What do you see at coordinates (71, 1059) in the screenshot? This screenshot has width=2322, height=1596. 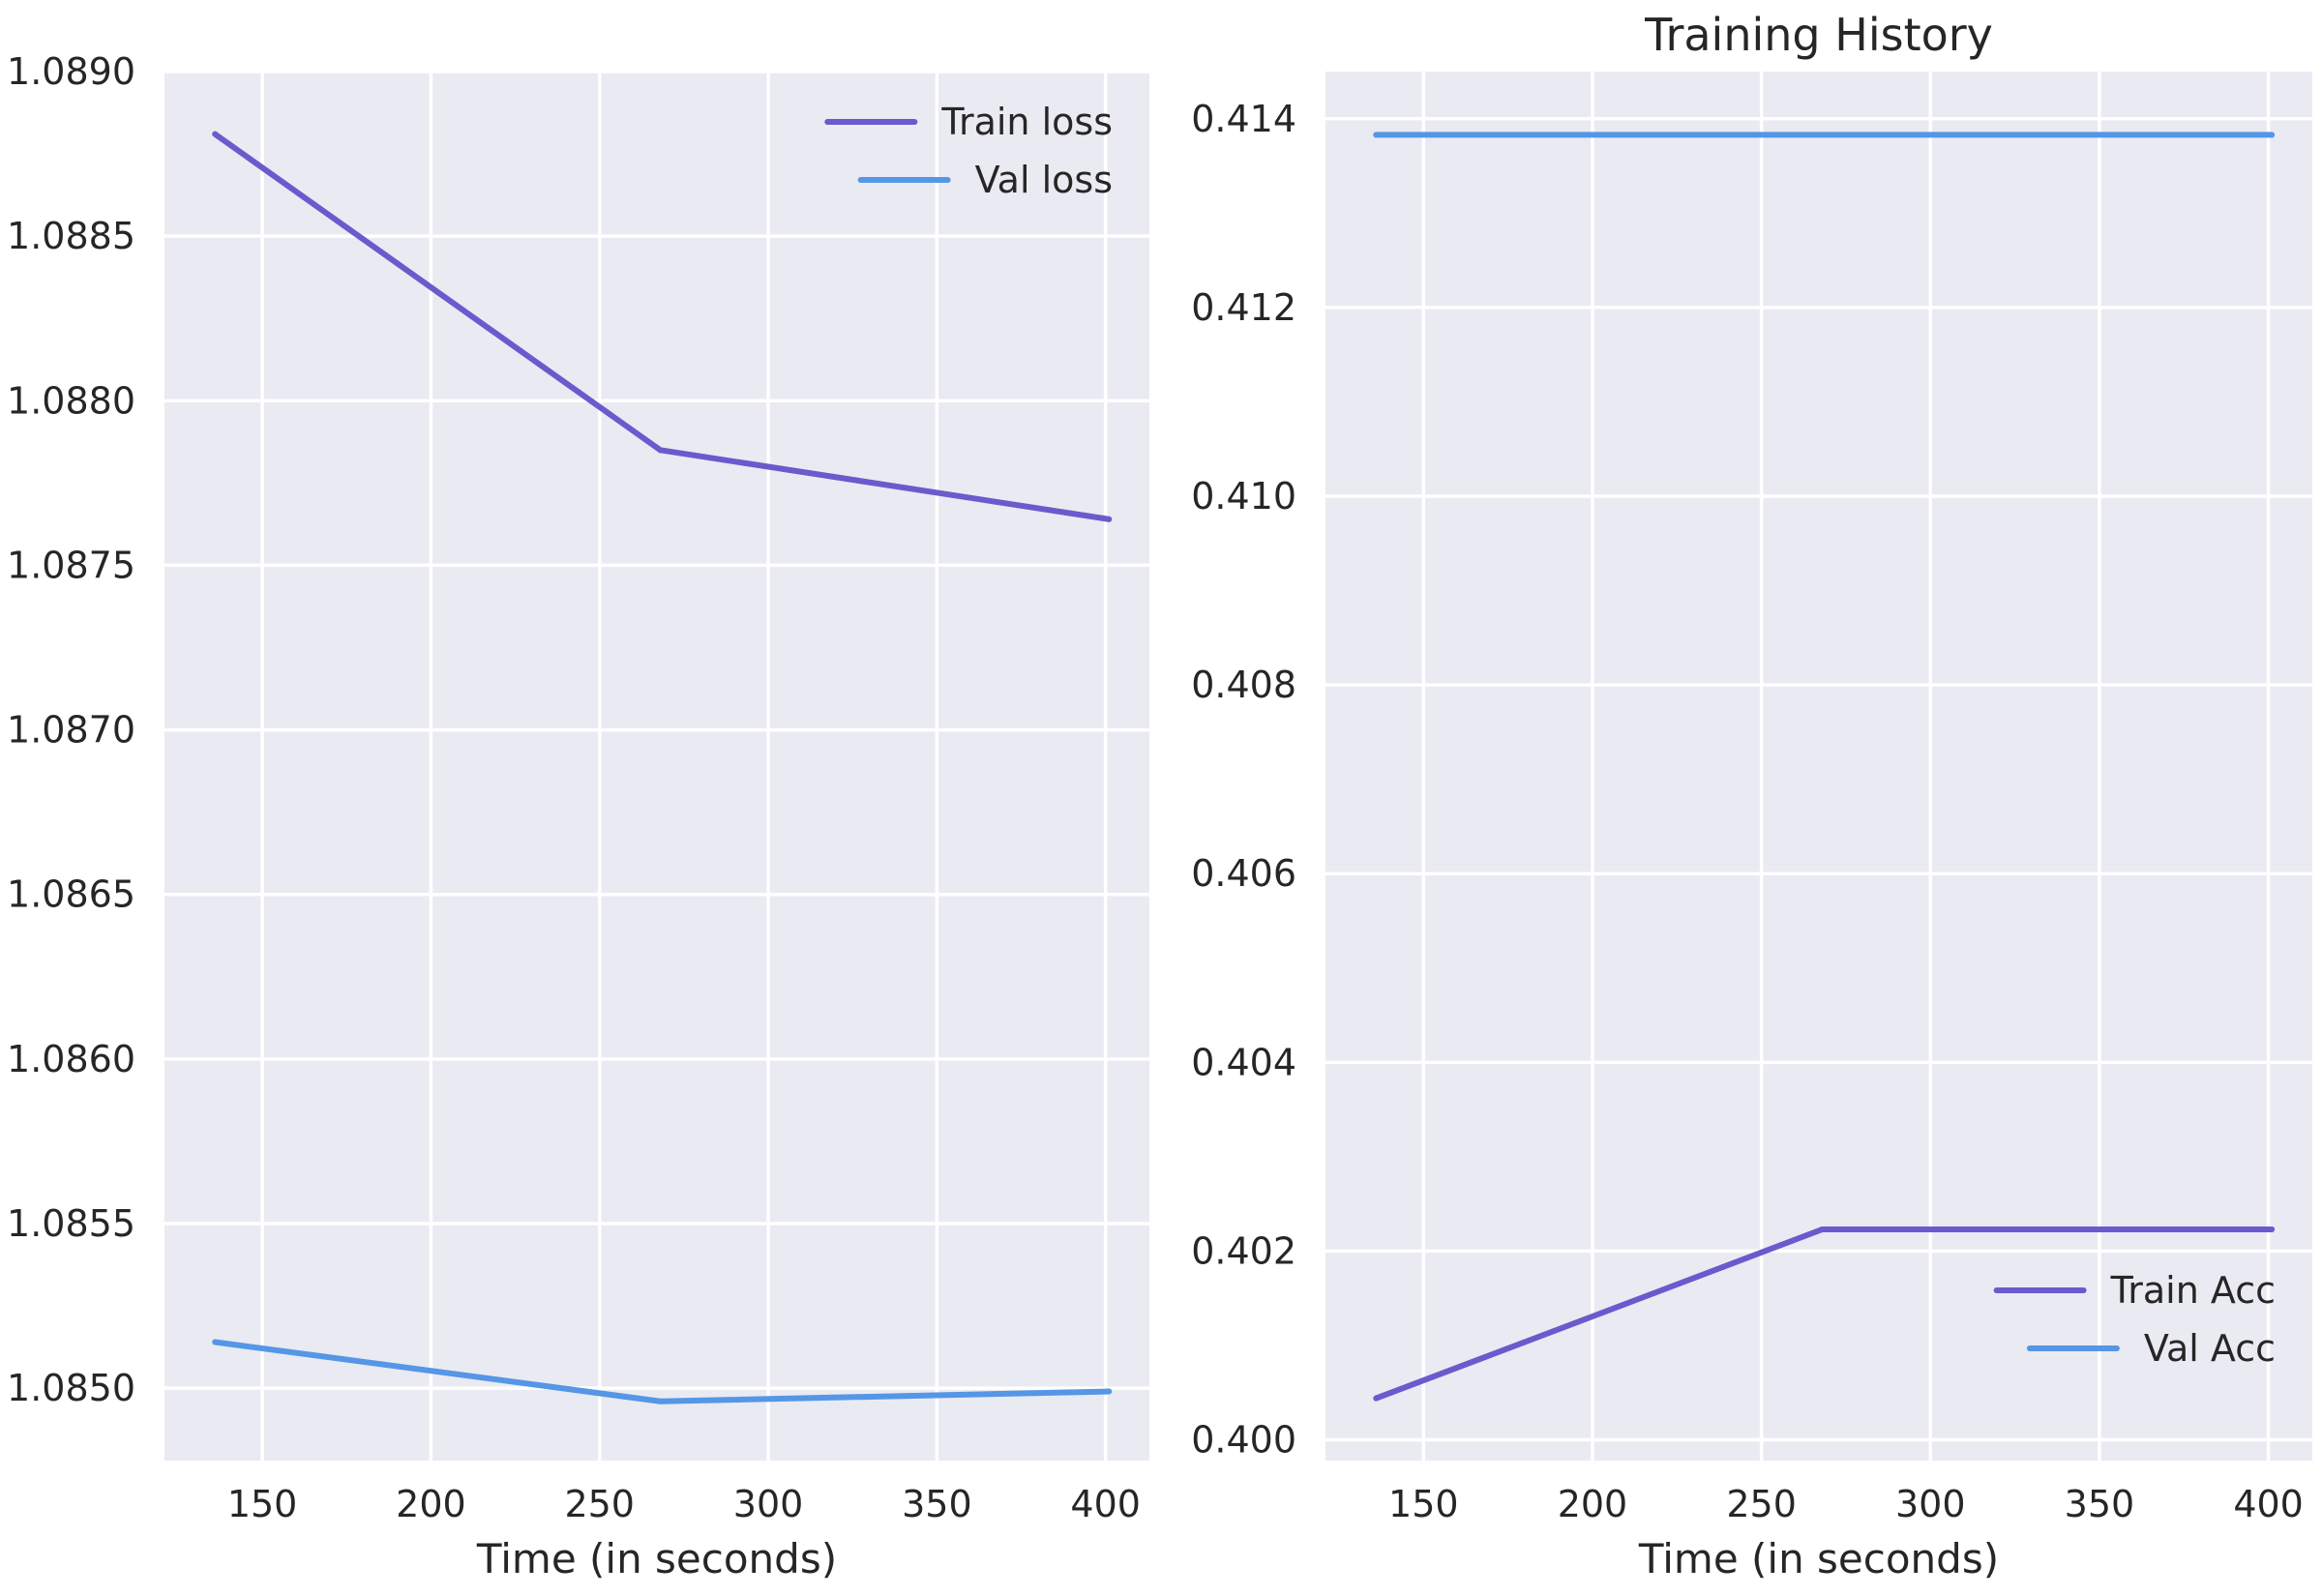 I see `chart1-y-tick-label: 1.0860` at bounding box center [71, 1059].